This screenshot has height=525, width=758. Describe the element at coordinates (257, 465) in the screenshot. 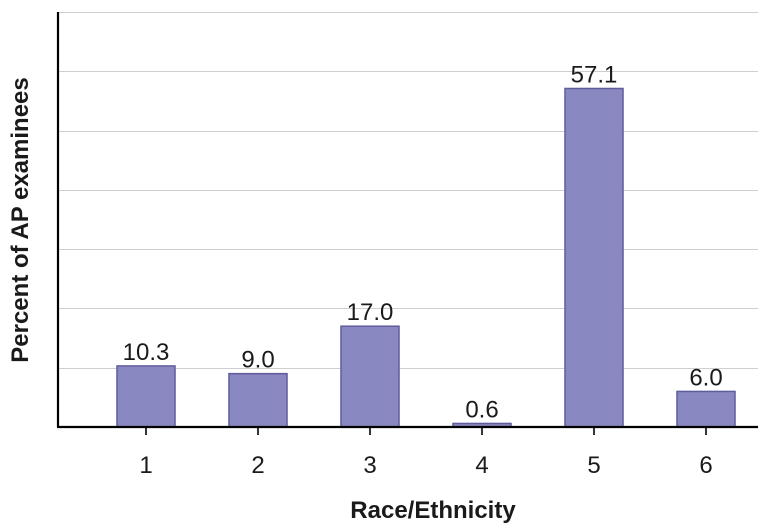

I see `x-tick-label-2: 2` at that location.